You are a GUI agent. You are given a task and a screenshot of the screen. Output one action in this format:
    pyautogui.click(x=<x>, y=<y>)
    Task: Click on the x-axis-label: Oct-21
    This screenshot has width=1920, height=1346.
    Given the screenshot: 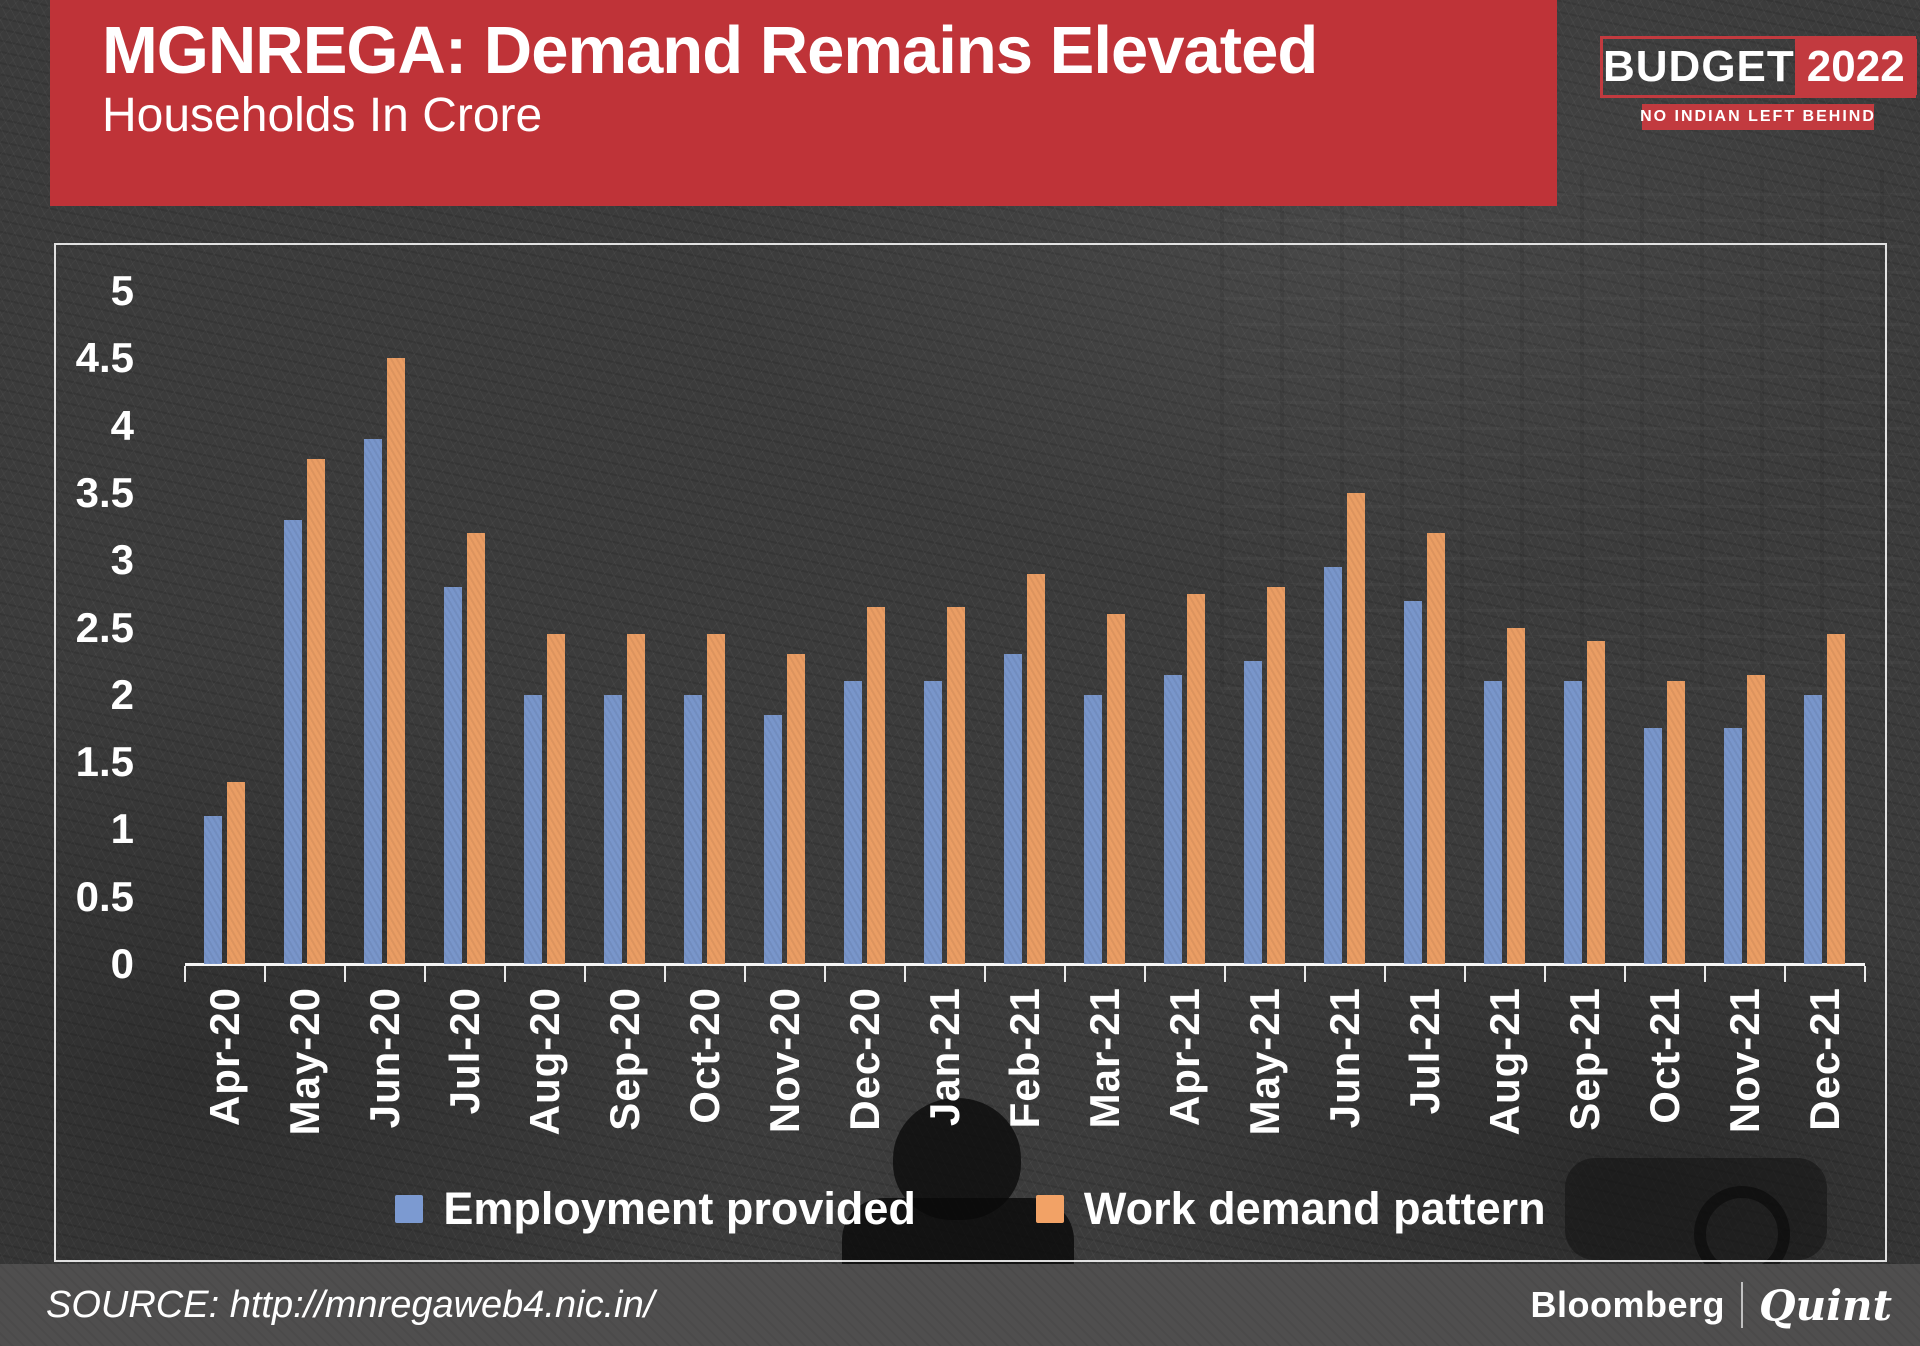 What is the action you would take?
    pyautogui.click(x=1664, y=1055)
    